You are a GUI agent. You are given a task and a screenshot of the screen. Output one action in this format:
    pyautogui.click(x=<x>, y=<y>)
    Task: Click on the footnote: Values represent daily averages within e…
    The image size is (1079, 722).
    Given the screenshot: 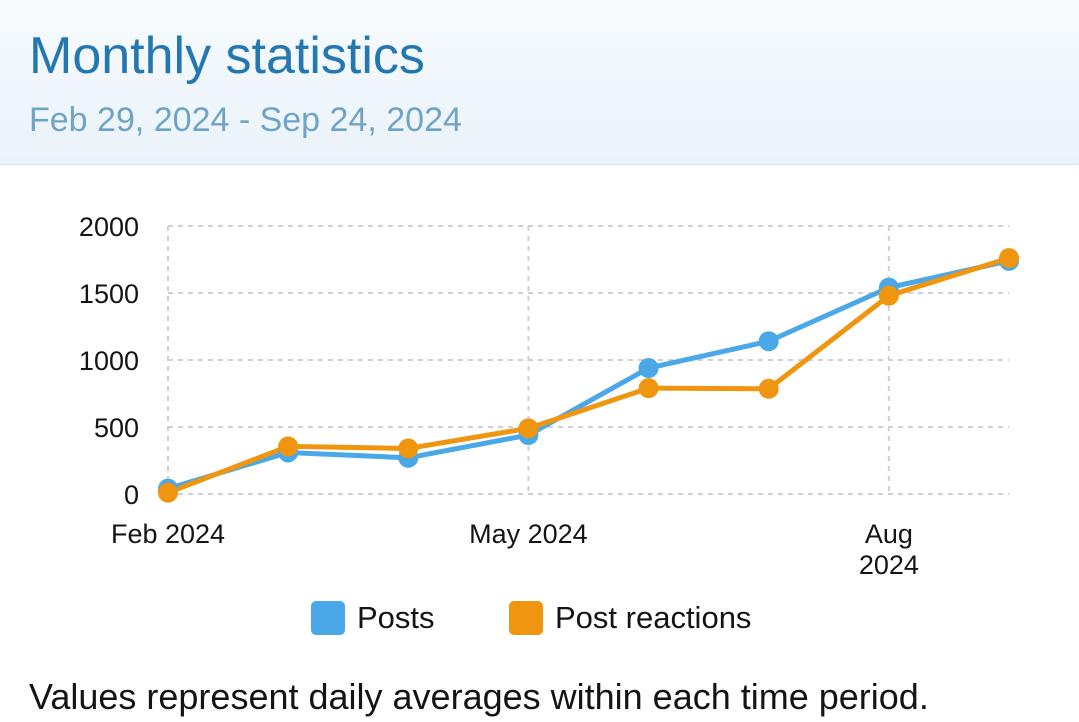 What is the action you would take?
    pyautogui.click(x=479, y=696)
    